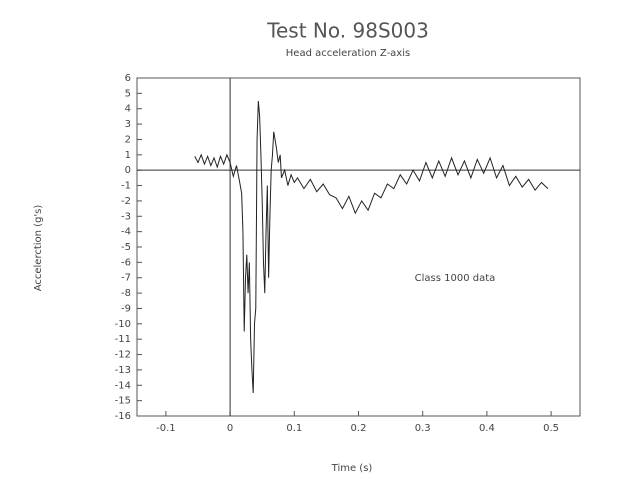 This screenshot has height=484, width=623. What do you see at coordinates (359, 428) in the screenshot?
I see `x-tick-label: 0.2` at bounding box center [359, 428].